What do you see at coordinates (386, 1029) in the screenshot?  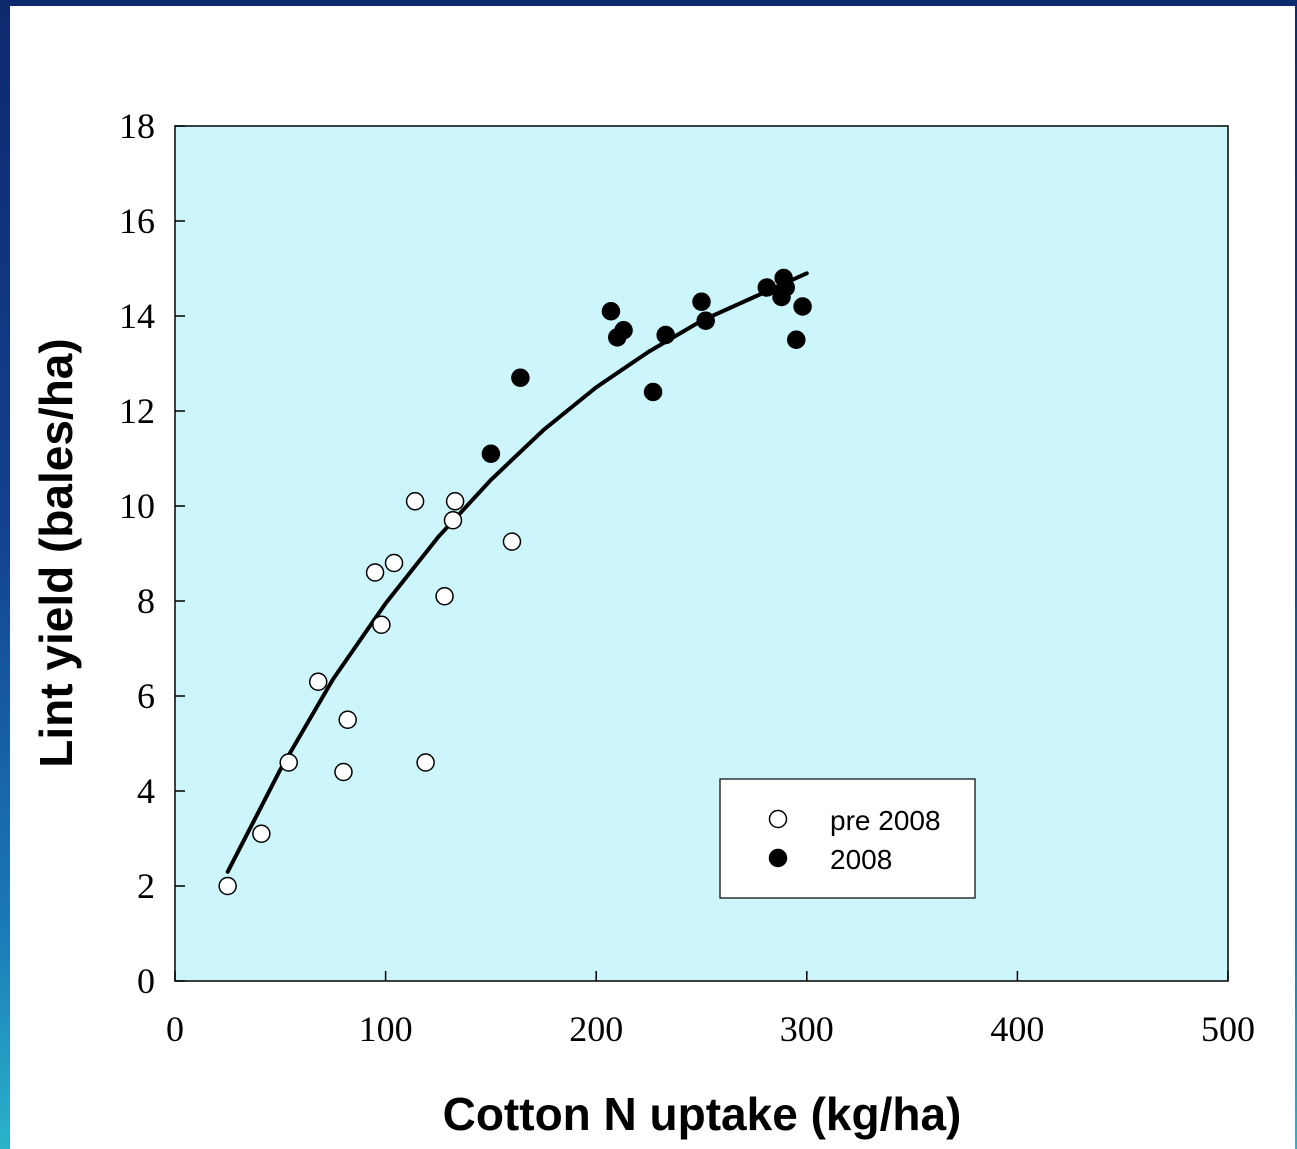 I see `x-tick-label: 100` at bounding box center [386, 1029].